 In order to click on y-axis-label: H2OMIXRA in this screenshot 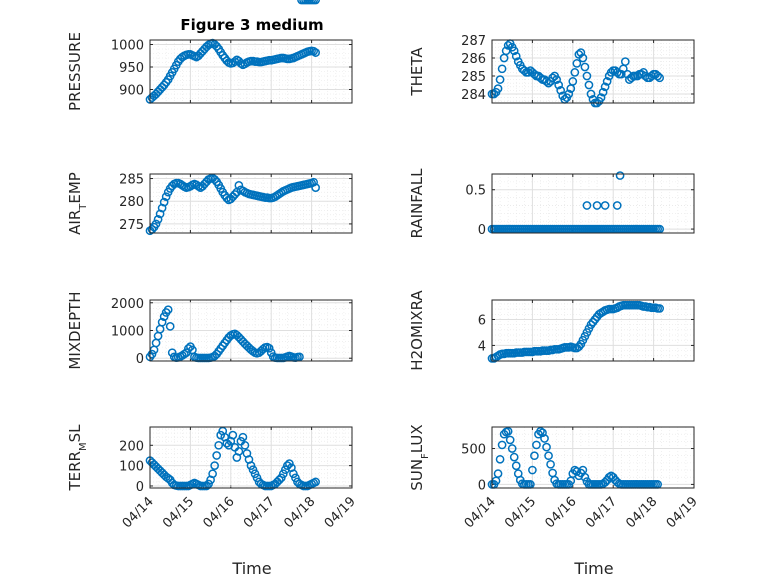, I will do `click(417, 330)`.